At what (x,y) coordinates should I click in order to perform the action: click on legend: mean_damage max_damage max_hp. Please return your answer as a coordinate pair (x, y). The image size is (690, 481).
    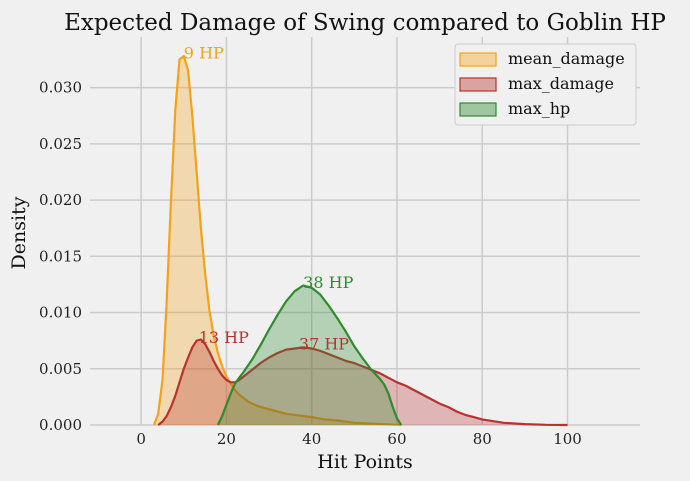
    Looking at the image, I should click on (545, 84).